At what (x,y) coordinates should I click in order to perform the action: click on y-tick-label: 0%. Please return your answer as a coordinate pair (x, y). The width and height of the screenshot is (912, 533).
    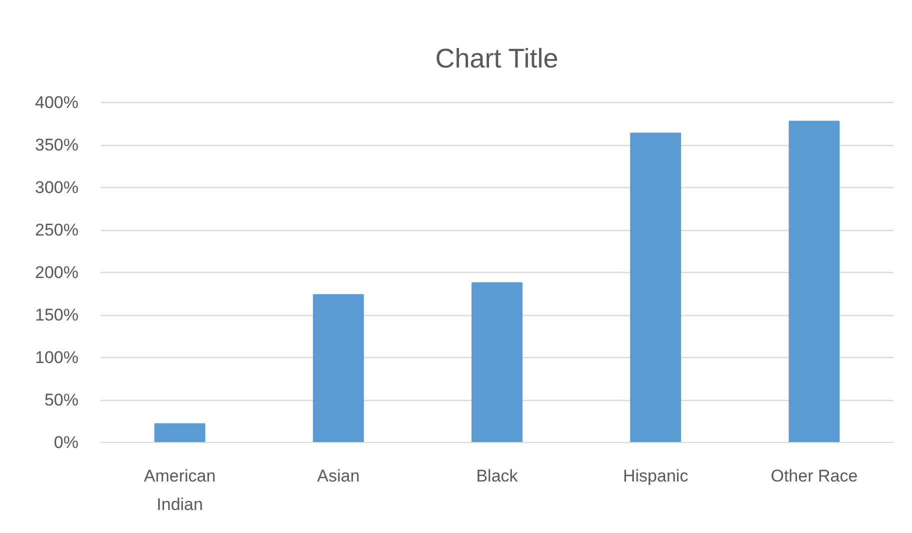
    Looking at the image, I should click on (66, 442).